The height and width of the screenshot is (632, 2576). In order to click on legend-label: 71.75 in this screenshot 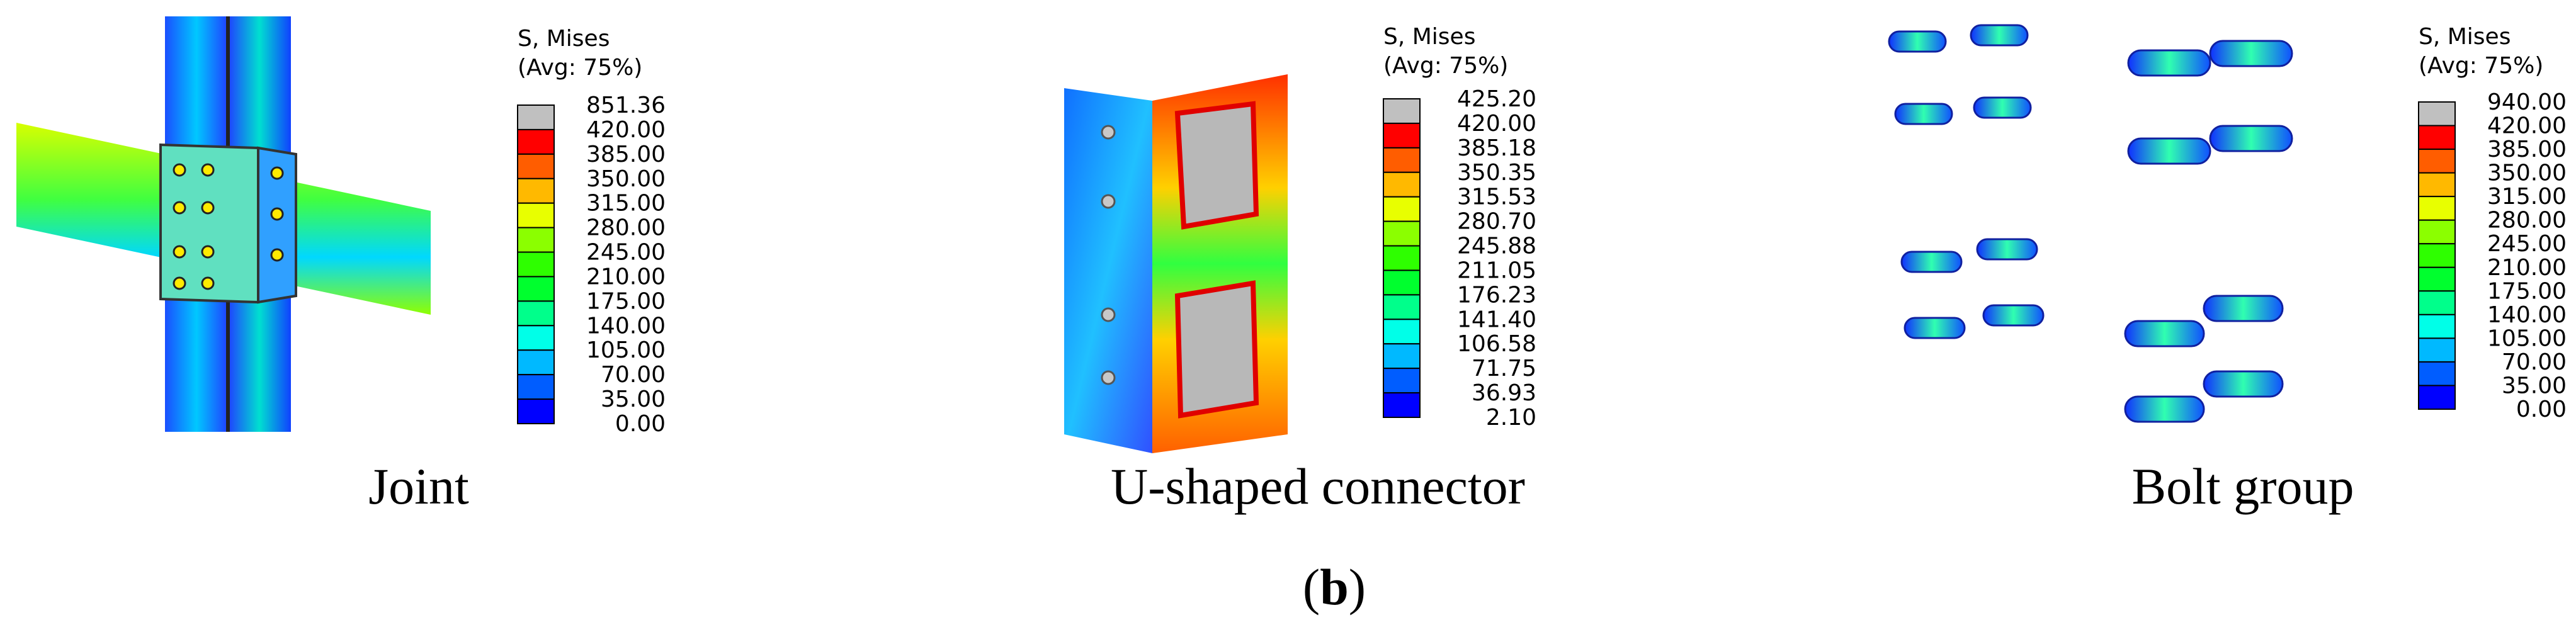, I will do `click(1504, 369)`.